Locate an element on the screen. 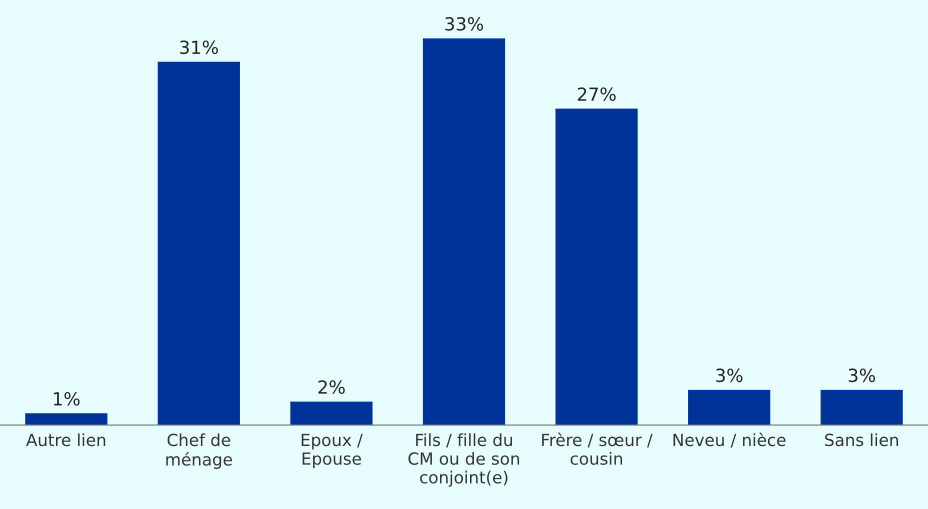 The image size is (928, 509). x-tick-label: Chef de ménage is located at coordinates (199, 451).